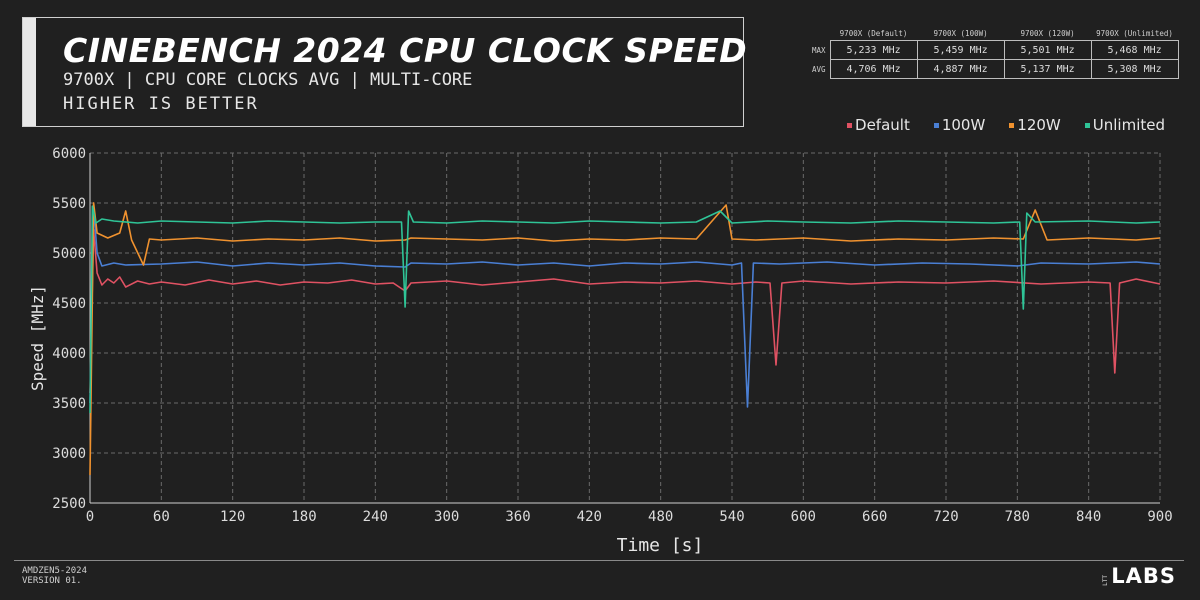 This screenshot has height=600, width=1200. I want to click on chart-legend: Default 100W 120W Unlimited, so click(1006, 125).